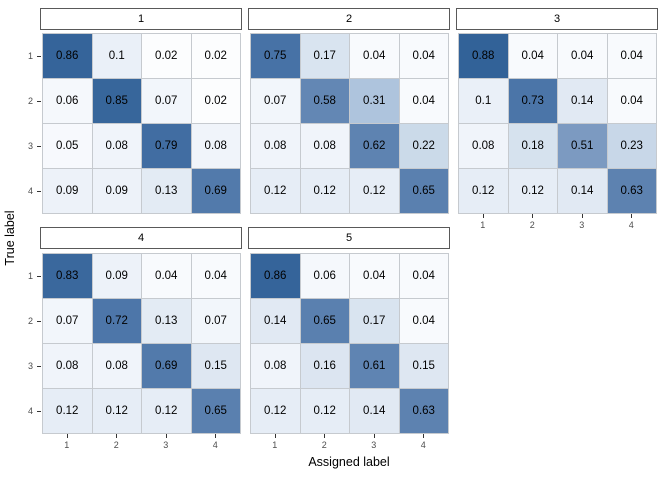 This screenshot has width=672, height=480. Describe the element at coordinates (375, 146) in the screenshot. I see `heatmap-cell: 0.62` at that location.